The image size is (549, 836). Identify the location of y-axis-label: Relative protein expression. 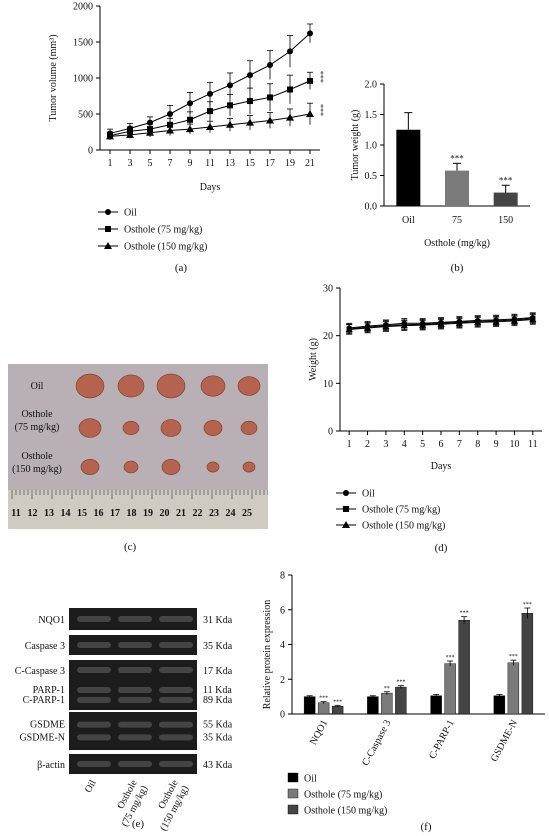
(267, 654).